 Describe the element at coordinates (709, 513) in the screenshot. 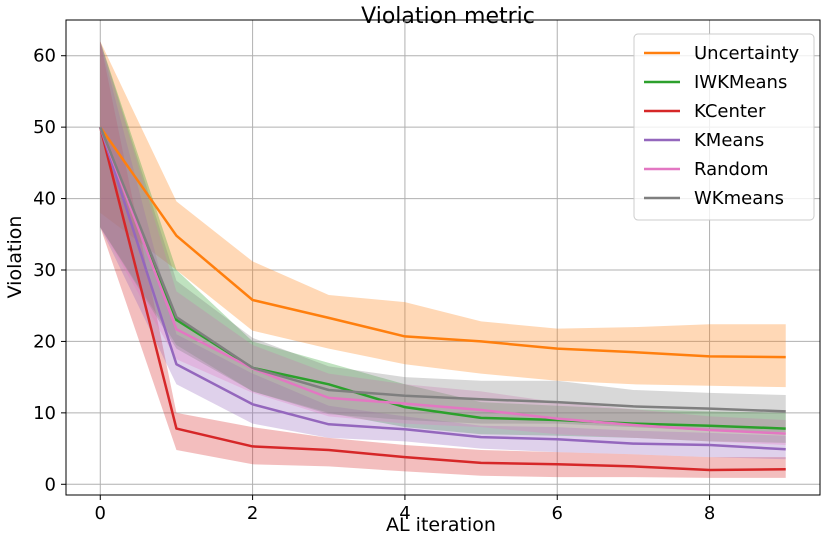

I see `x-tick-label: 8` at that location.